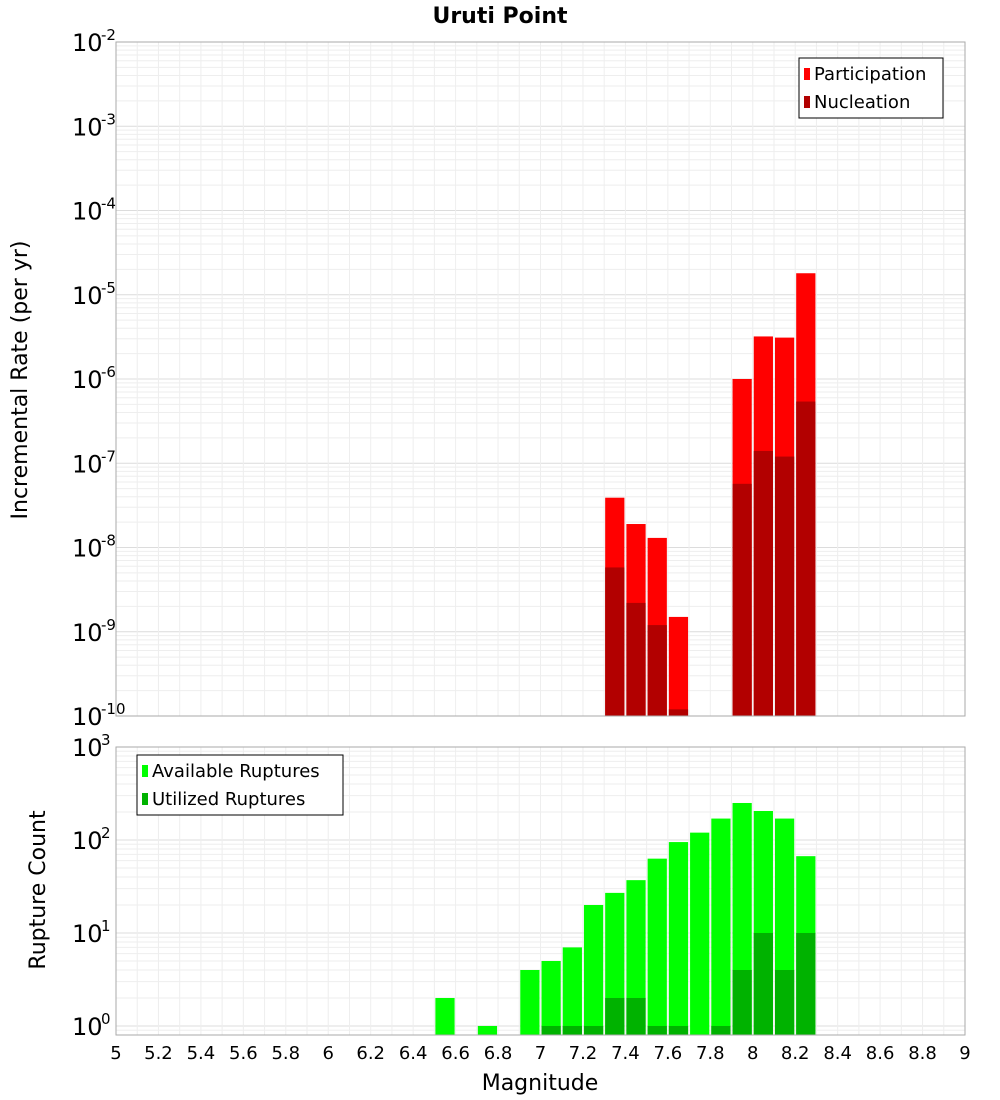  What do you see at coordinates (862, 102) in the screenshot?
I see `legend-label: Nucleation` at bounding box center [862, 102].